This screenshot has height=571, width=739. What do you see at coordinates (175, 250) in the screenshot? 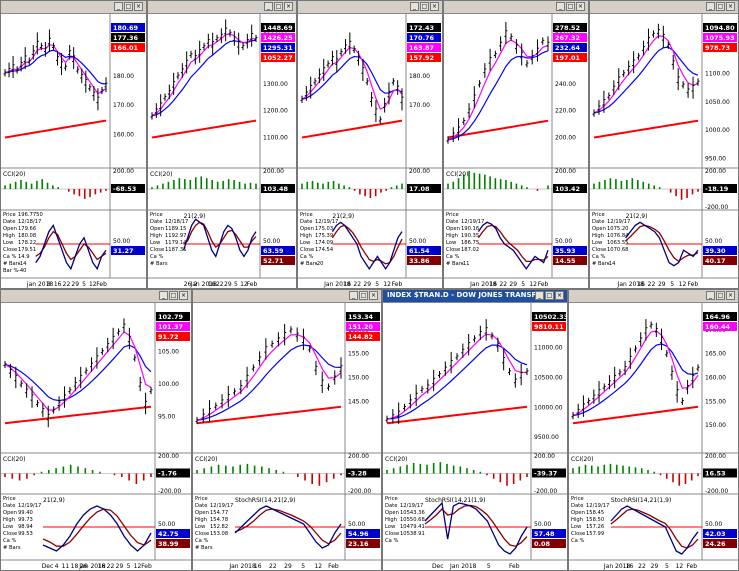
I see `ohlc-value: 1187.35` at bounding box center [175, 250].